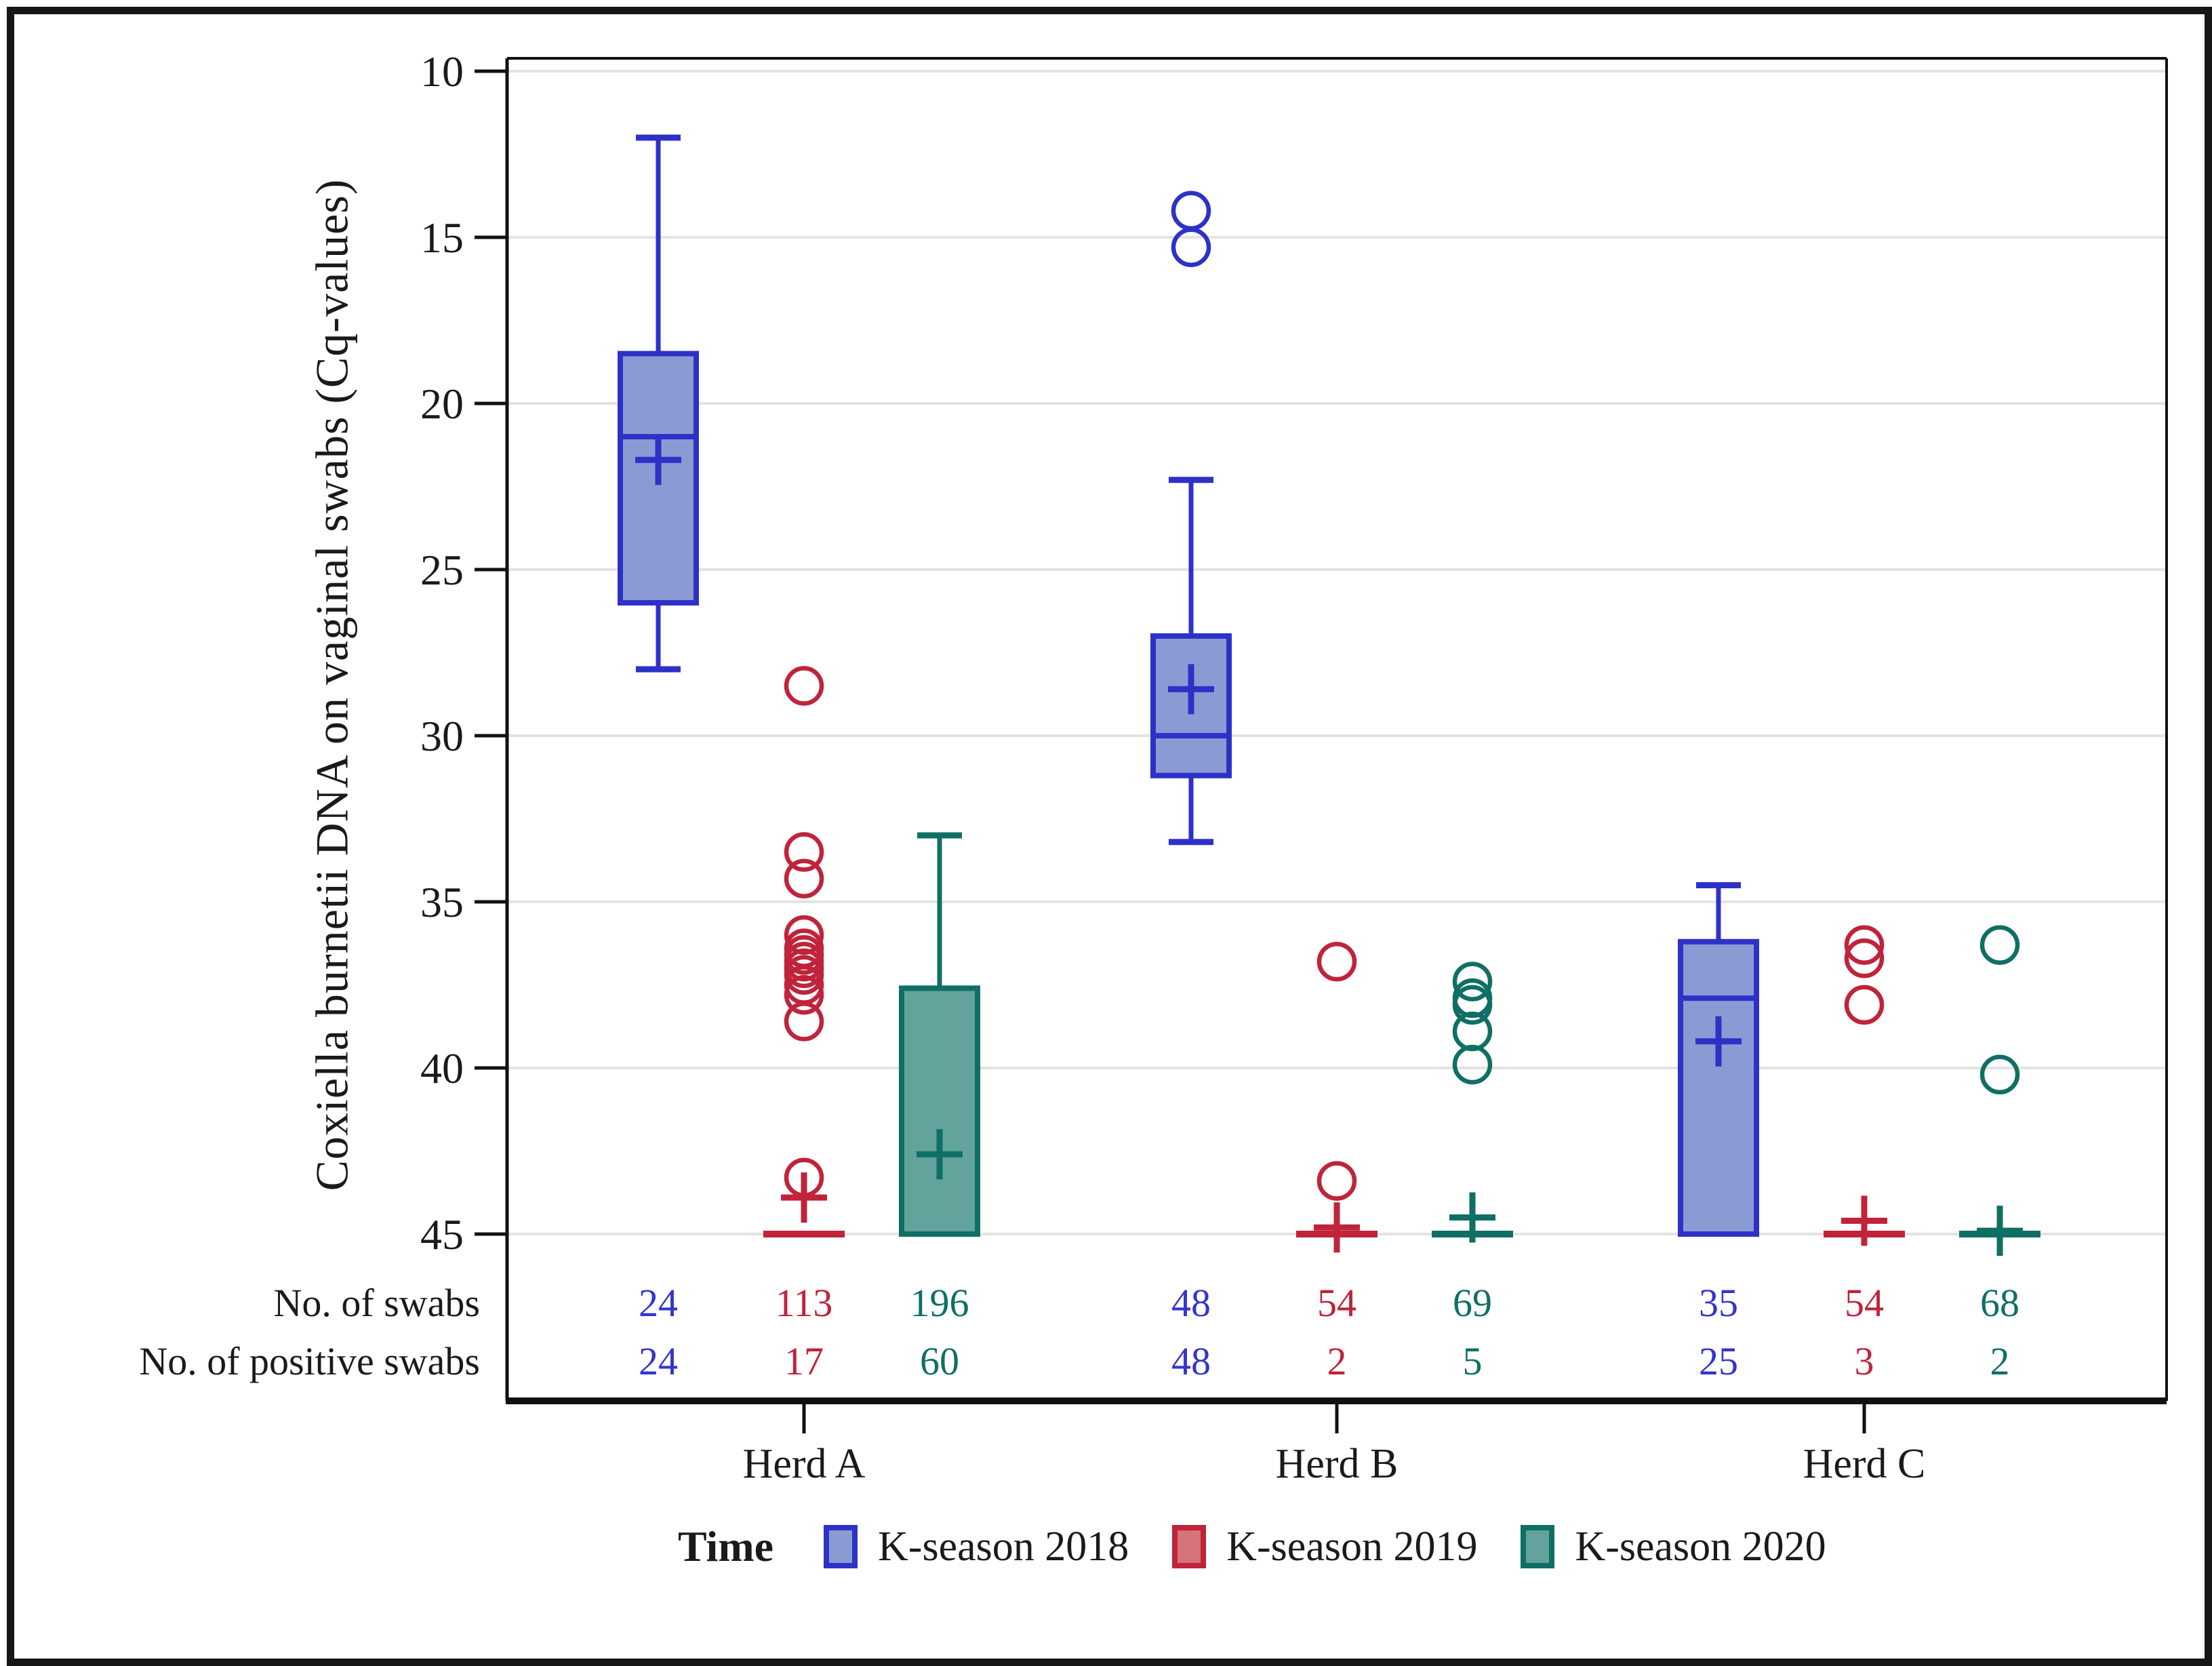 This screenshot has height=1666, width=2212. I want to click on swab-count-value: 24, so click(658, 1303).